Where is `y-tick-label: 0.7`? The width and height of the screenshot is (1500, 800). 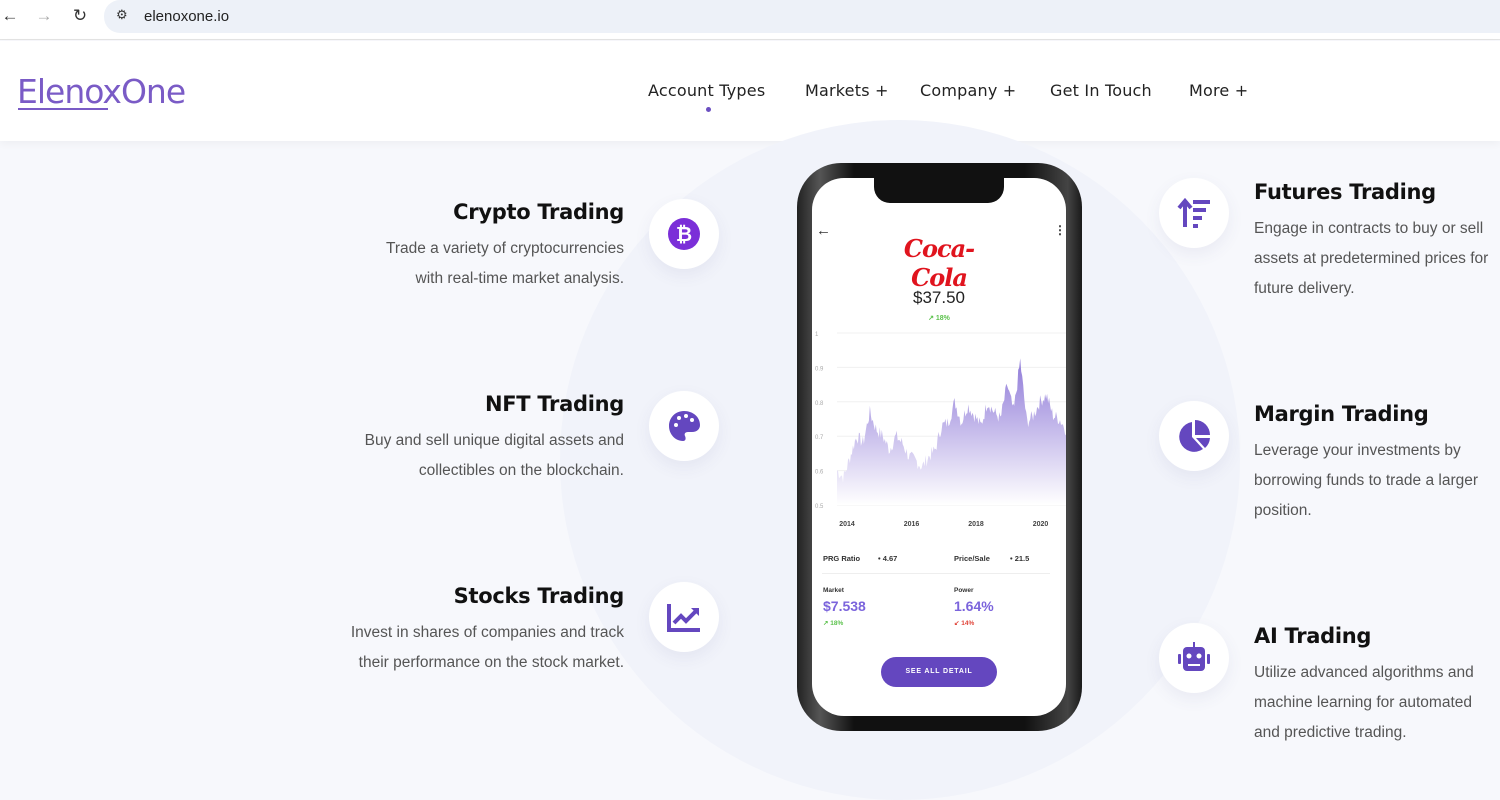
y-tick-label: 0.7 is located at coordinates (819, 438).